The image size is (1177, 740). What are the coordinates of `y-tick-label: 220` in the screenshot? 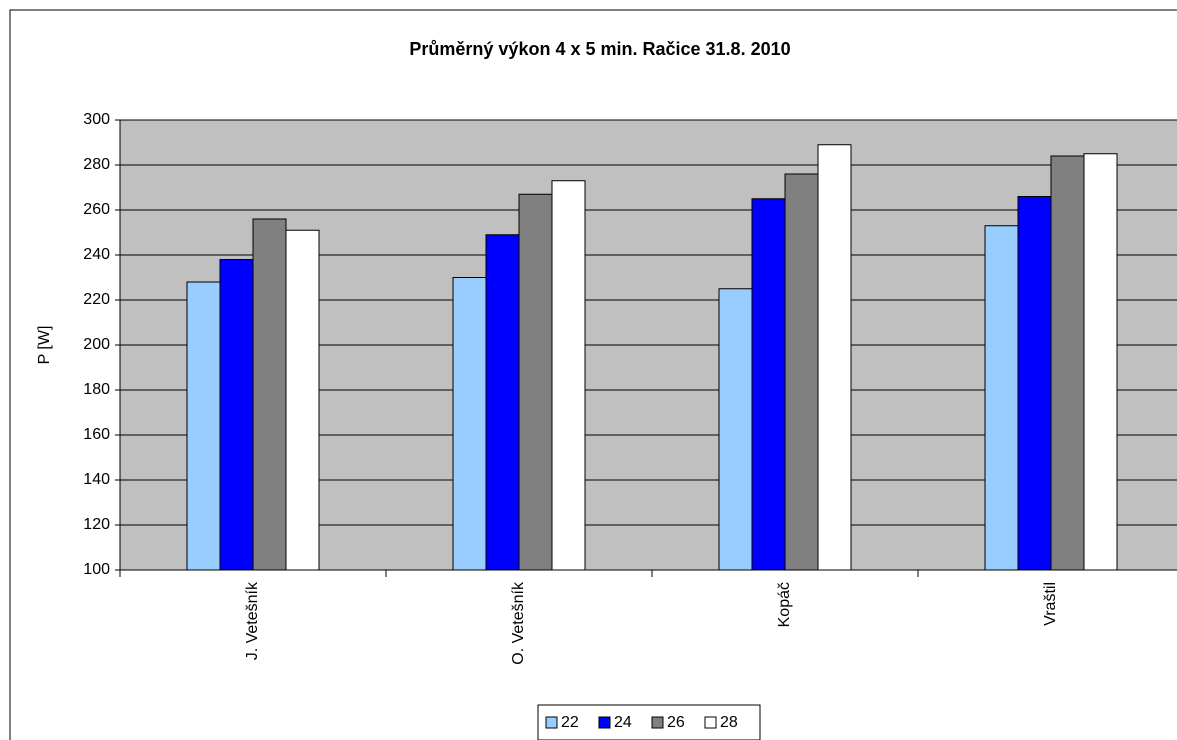 It's located at (96, 299).